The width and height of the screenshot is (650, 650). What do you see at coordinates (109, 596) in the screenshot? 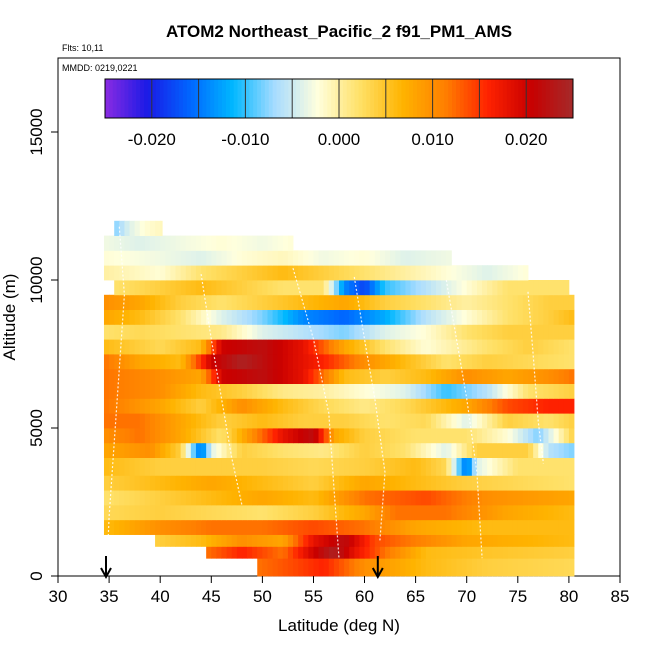
I see `x-tick-label: 35` at bounding box center [109, 596].